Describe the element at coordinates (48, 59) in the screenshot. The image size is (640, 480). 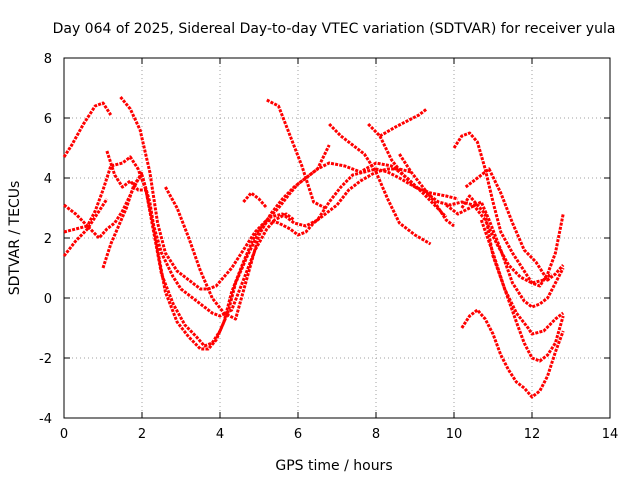
I see `y-tick-label: 8` at that location.